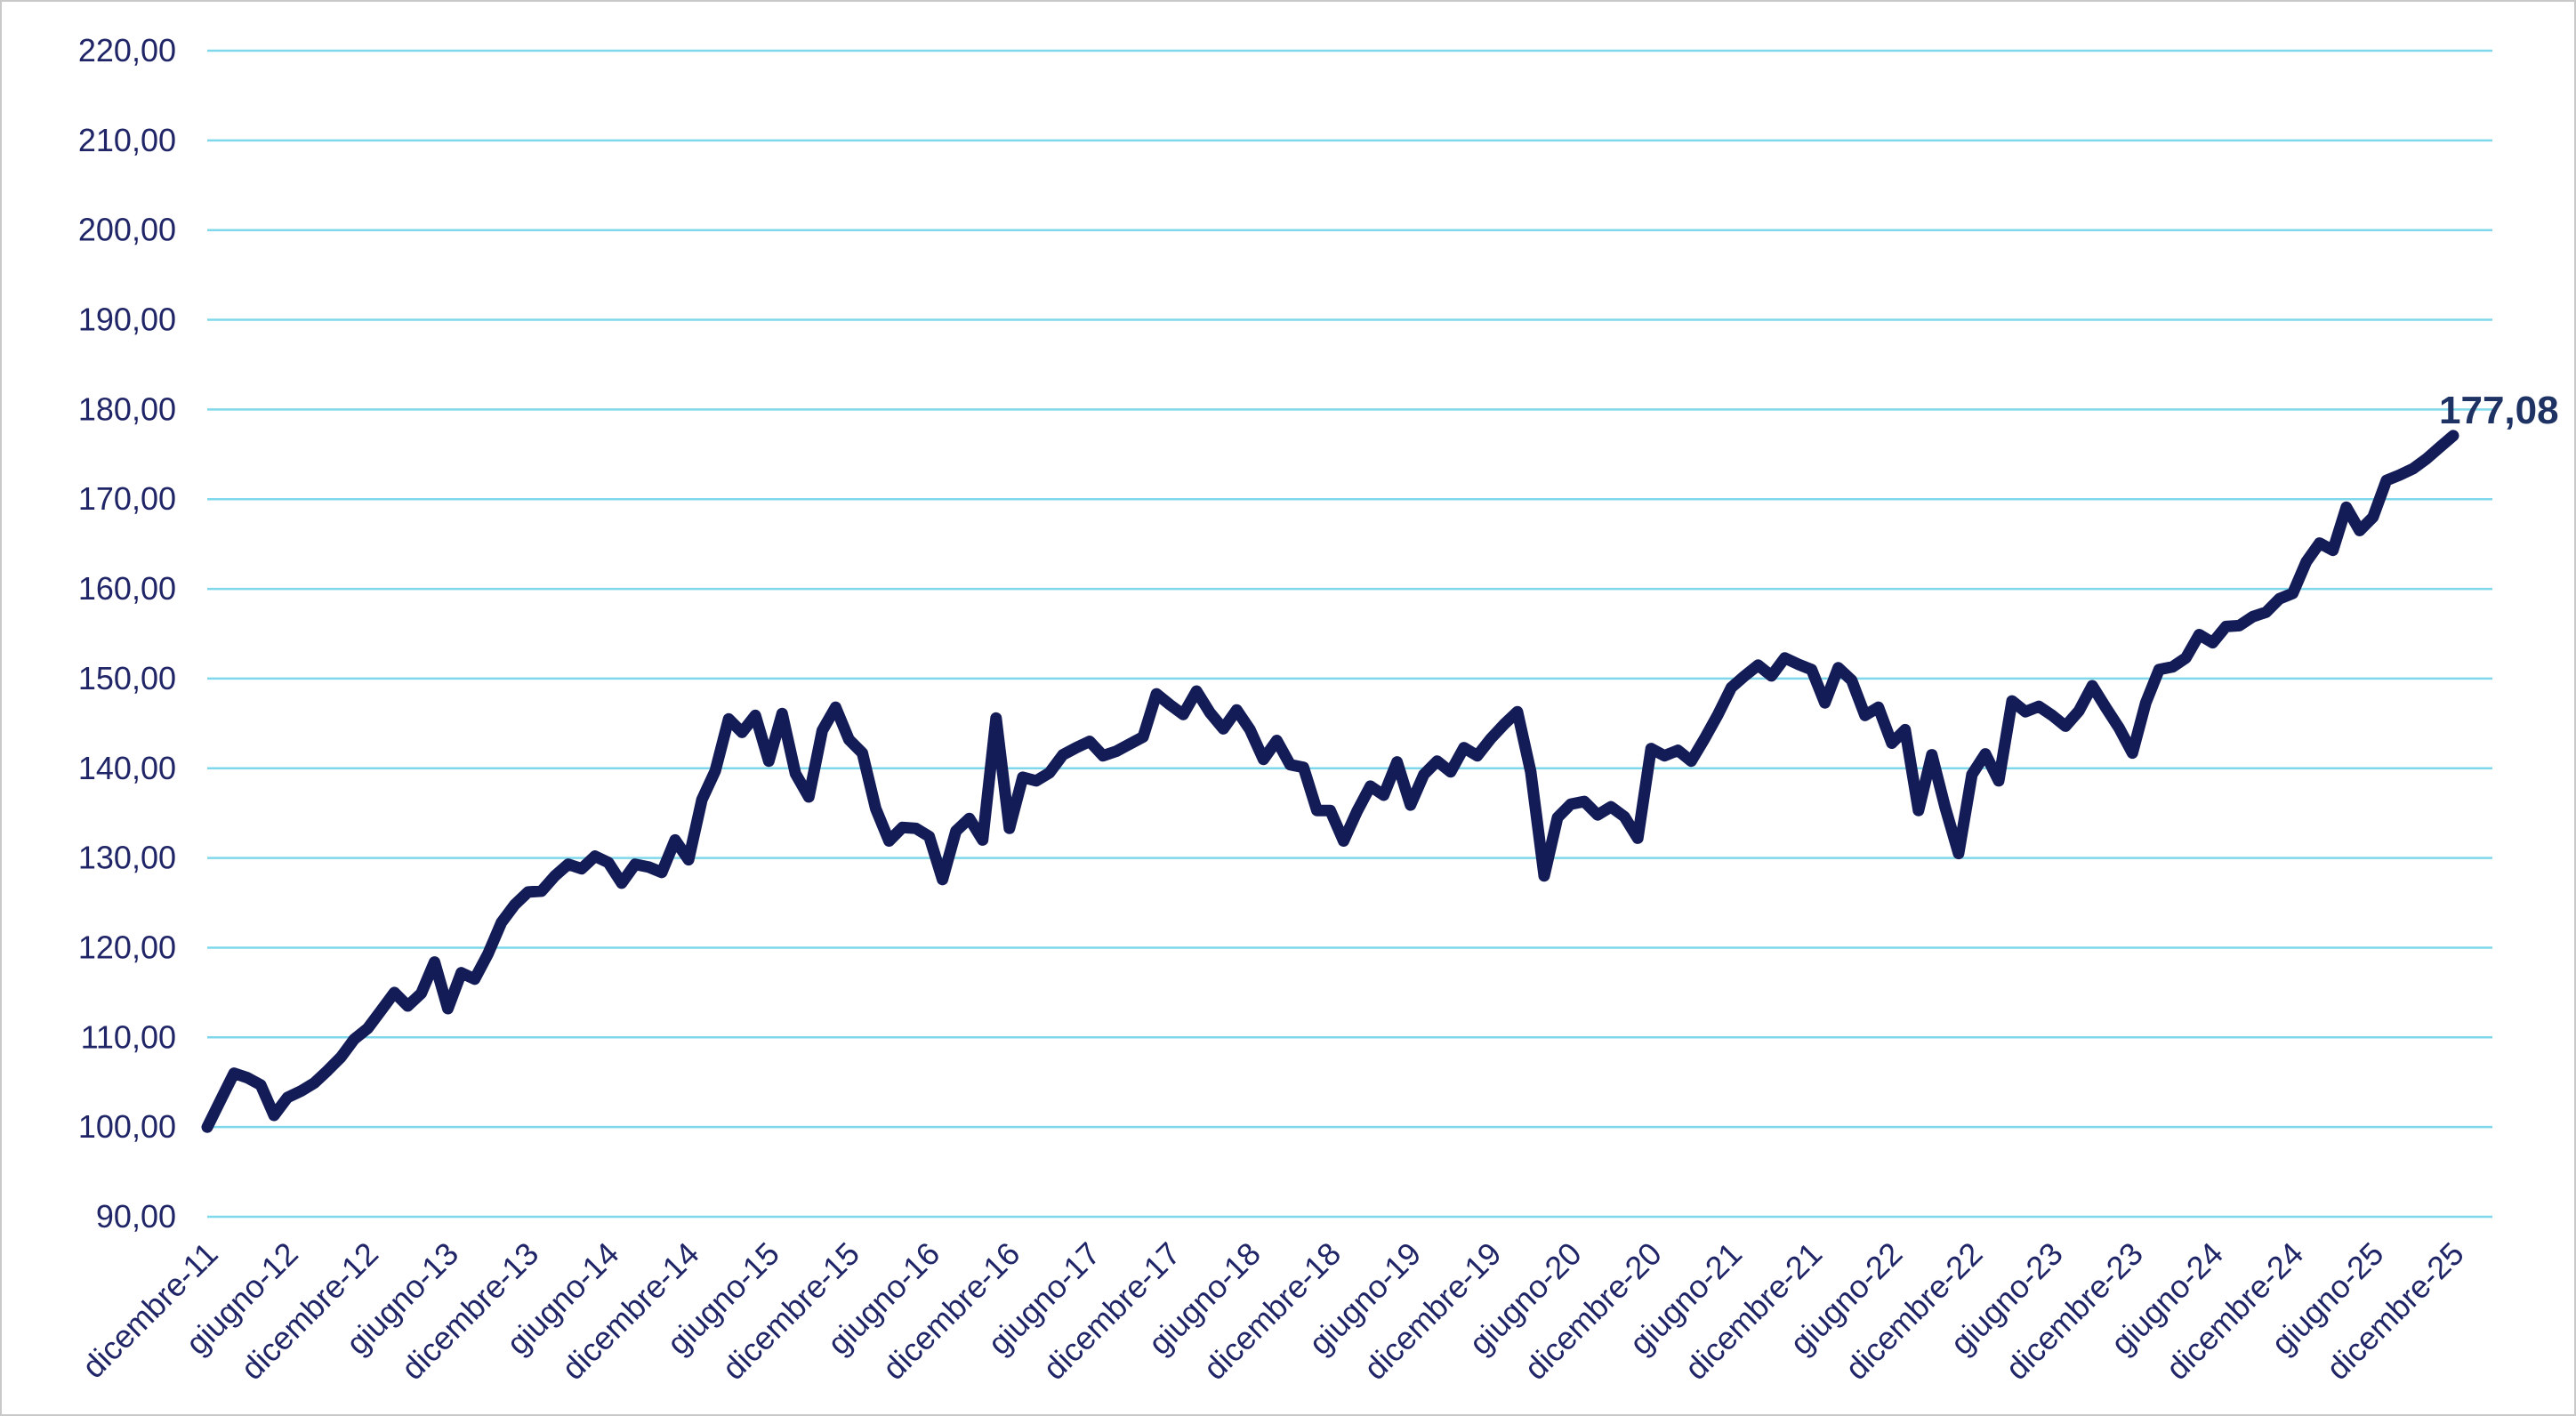 This screenshot has height=1416, width=2576. I want to click on y-axis-tick-label: 90,00, so click(136, 1216).